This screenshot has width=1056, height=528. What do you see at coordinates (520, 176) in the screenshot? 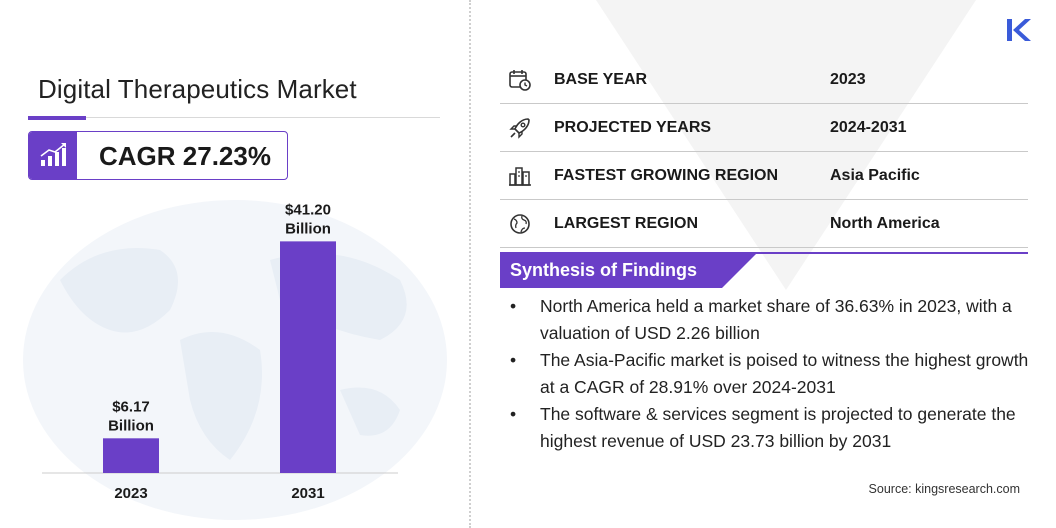
I see `city-skyline-icon` at bounding box center [520, 176].